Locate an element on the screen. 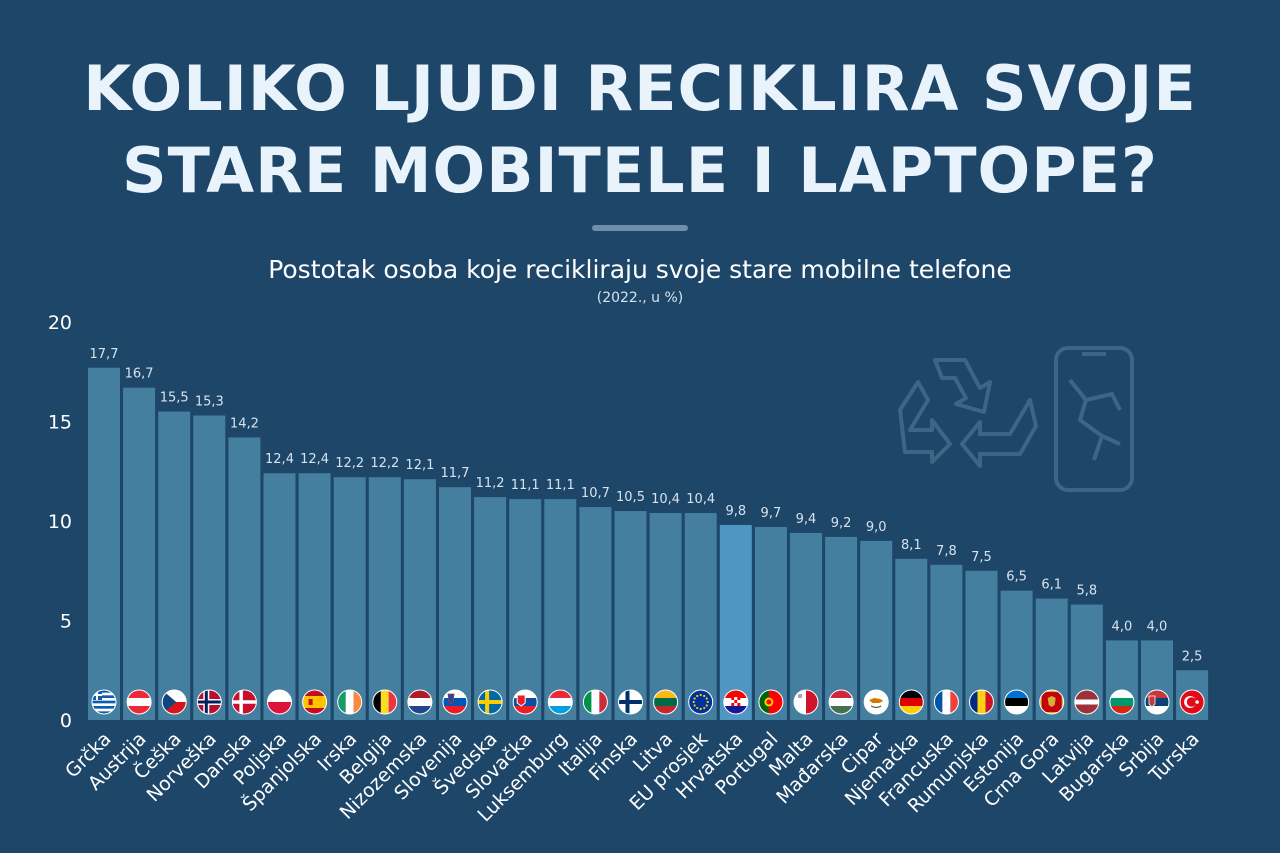 The width and height of the screenshot is (1280, 853). flag-me-icon is located at coordinates (1052, 702).